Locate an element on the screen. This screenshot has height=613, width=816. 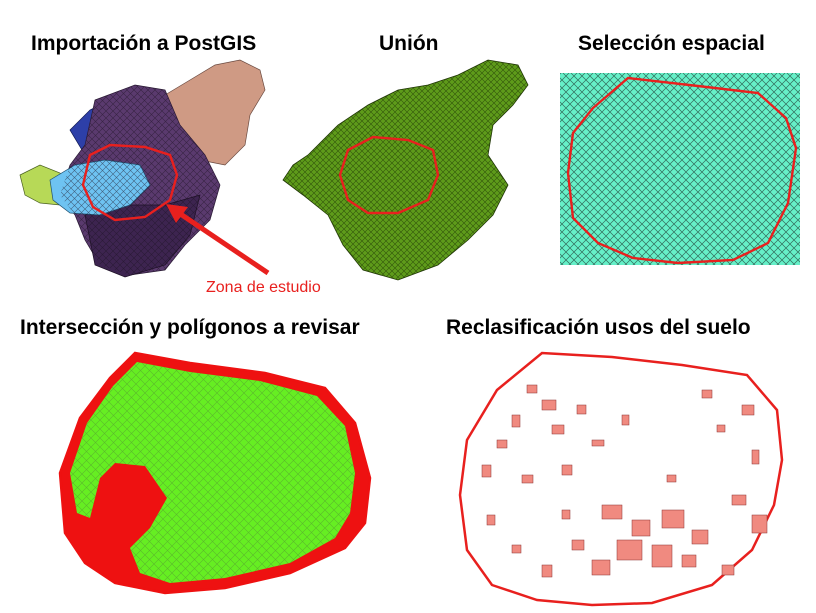
map-union is located at coordinates (405, 170).